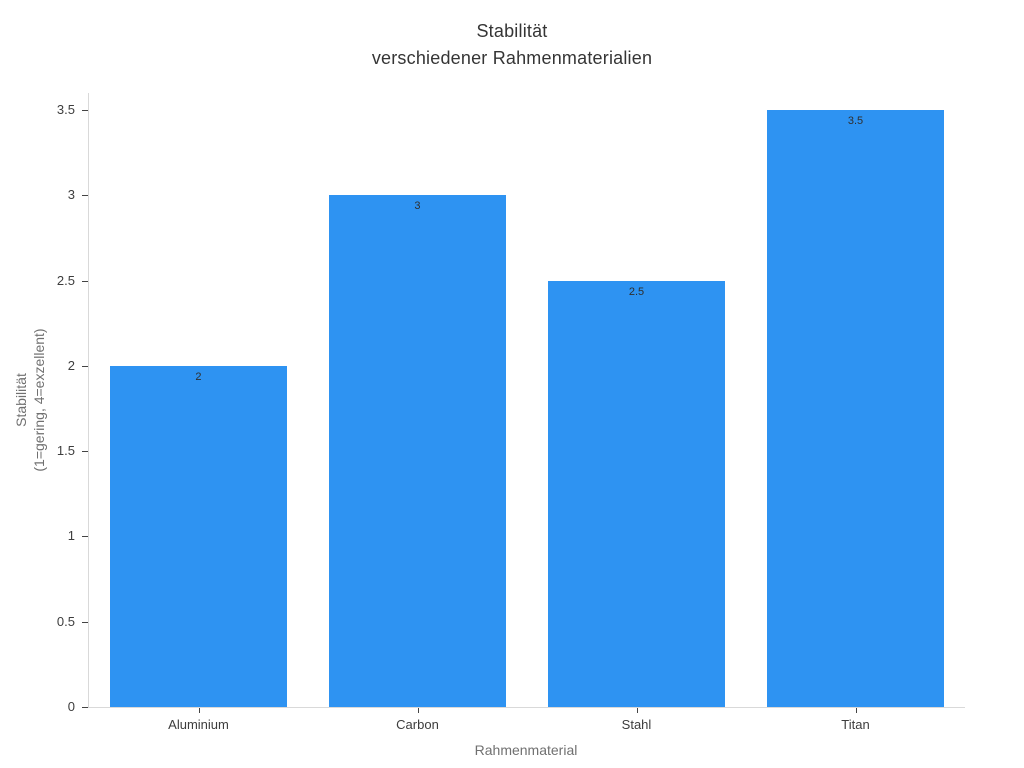 The height and width of the screenshot is (768, 1024). What do you see at coordinates (417, 724) in the screenshot?
I see `x-tick-label-carbon: Carbon` at bounding box center [417, 724].